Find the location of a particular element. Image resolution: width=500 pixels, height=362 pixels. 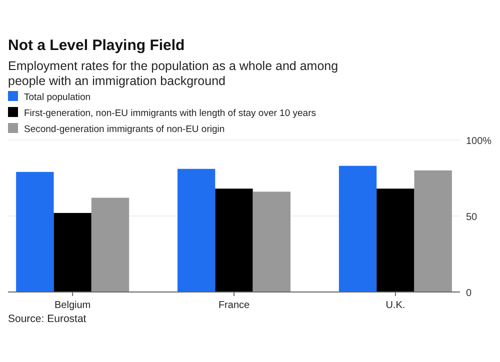

legend-label: Total population is located at coordinates (57, 97).